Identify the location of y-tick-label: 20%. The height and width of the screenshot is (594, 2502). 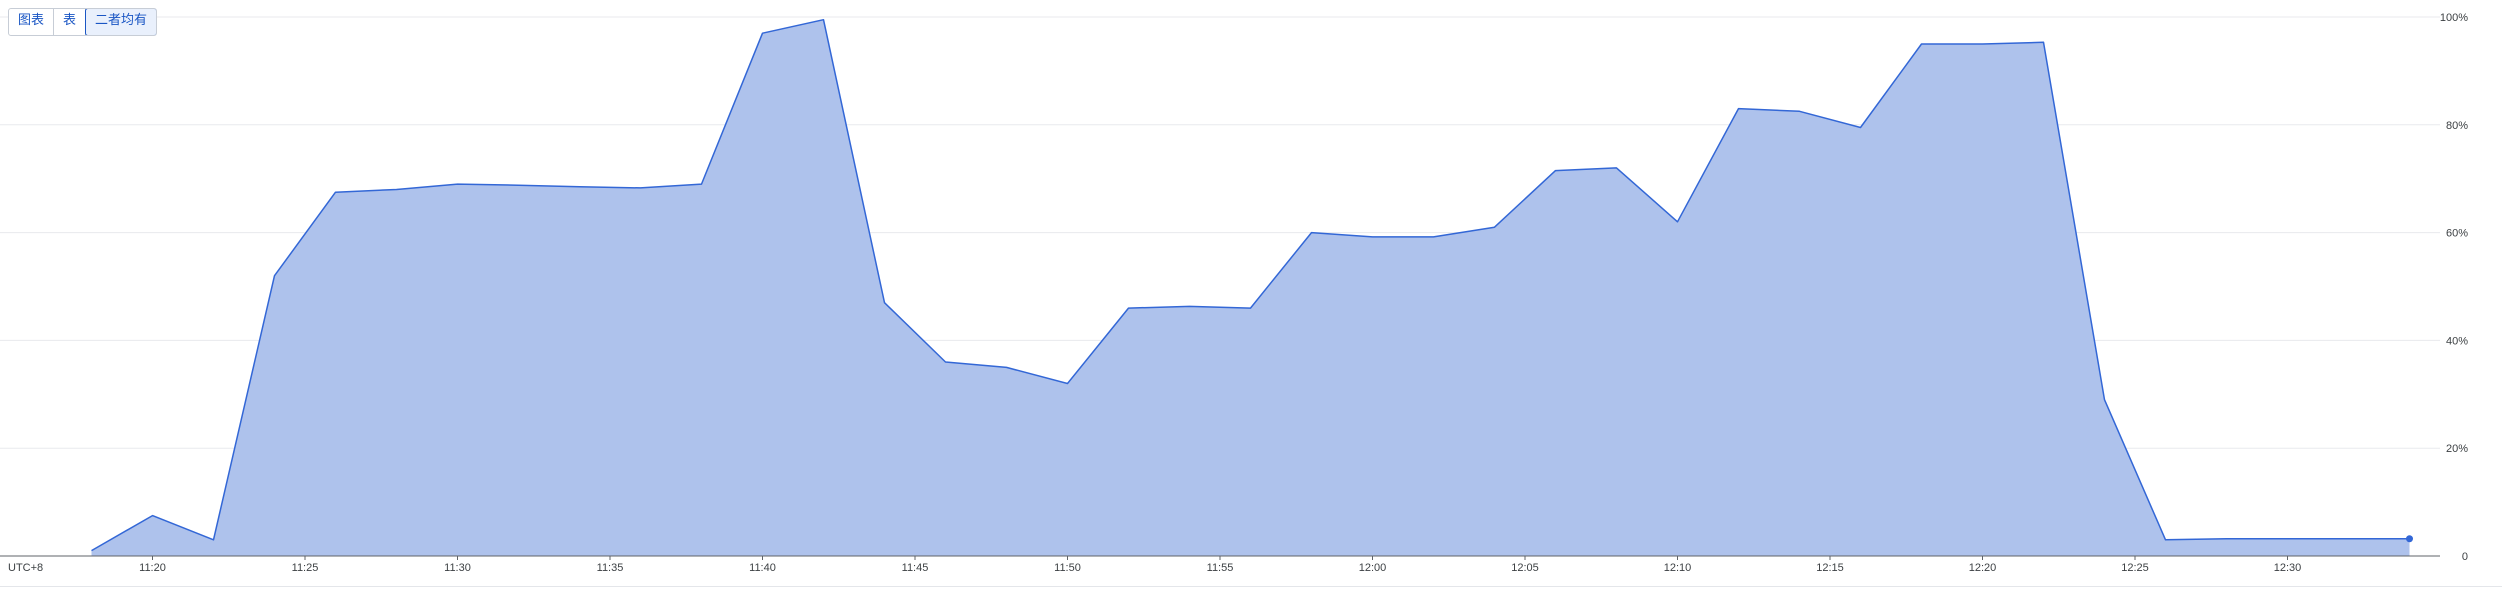
(2457, 449).